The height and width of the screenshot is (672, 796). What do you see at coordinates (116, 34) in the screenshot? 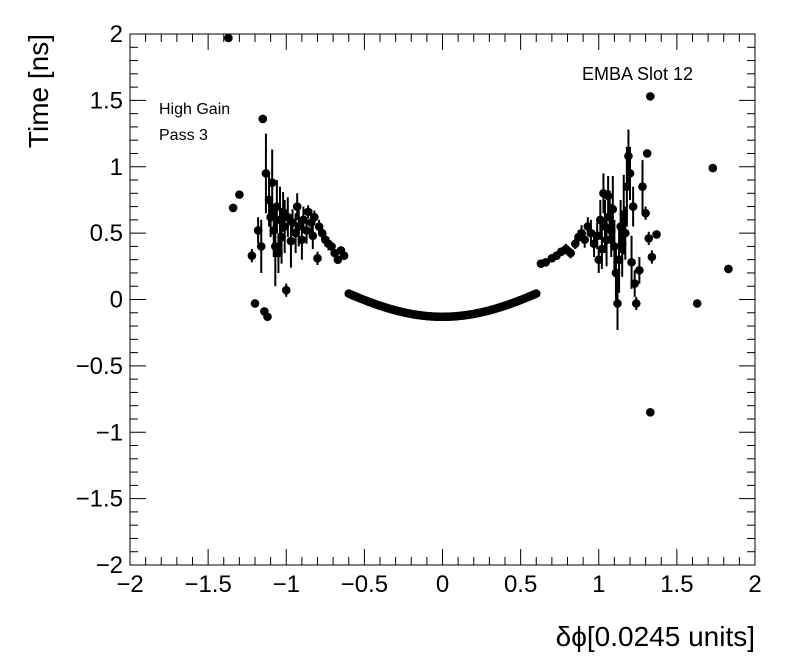
I see `y-tick-label: 2` at bounding box center [116, 34].